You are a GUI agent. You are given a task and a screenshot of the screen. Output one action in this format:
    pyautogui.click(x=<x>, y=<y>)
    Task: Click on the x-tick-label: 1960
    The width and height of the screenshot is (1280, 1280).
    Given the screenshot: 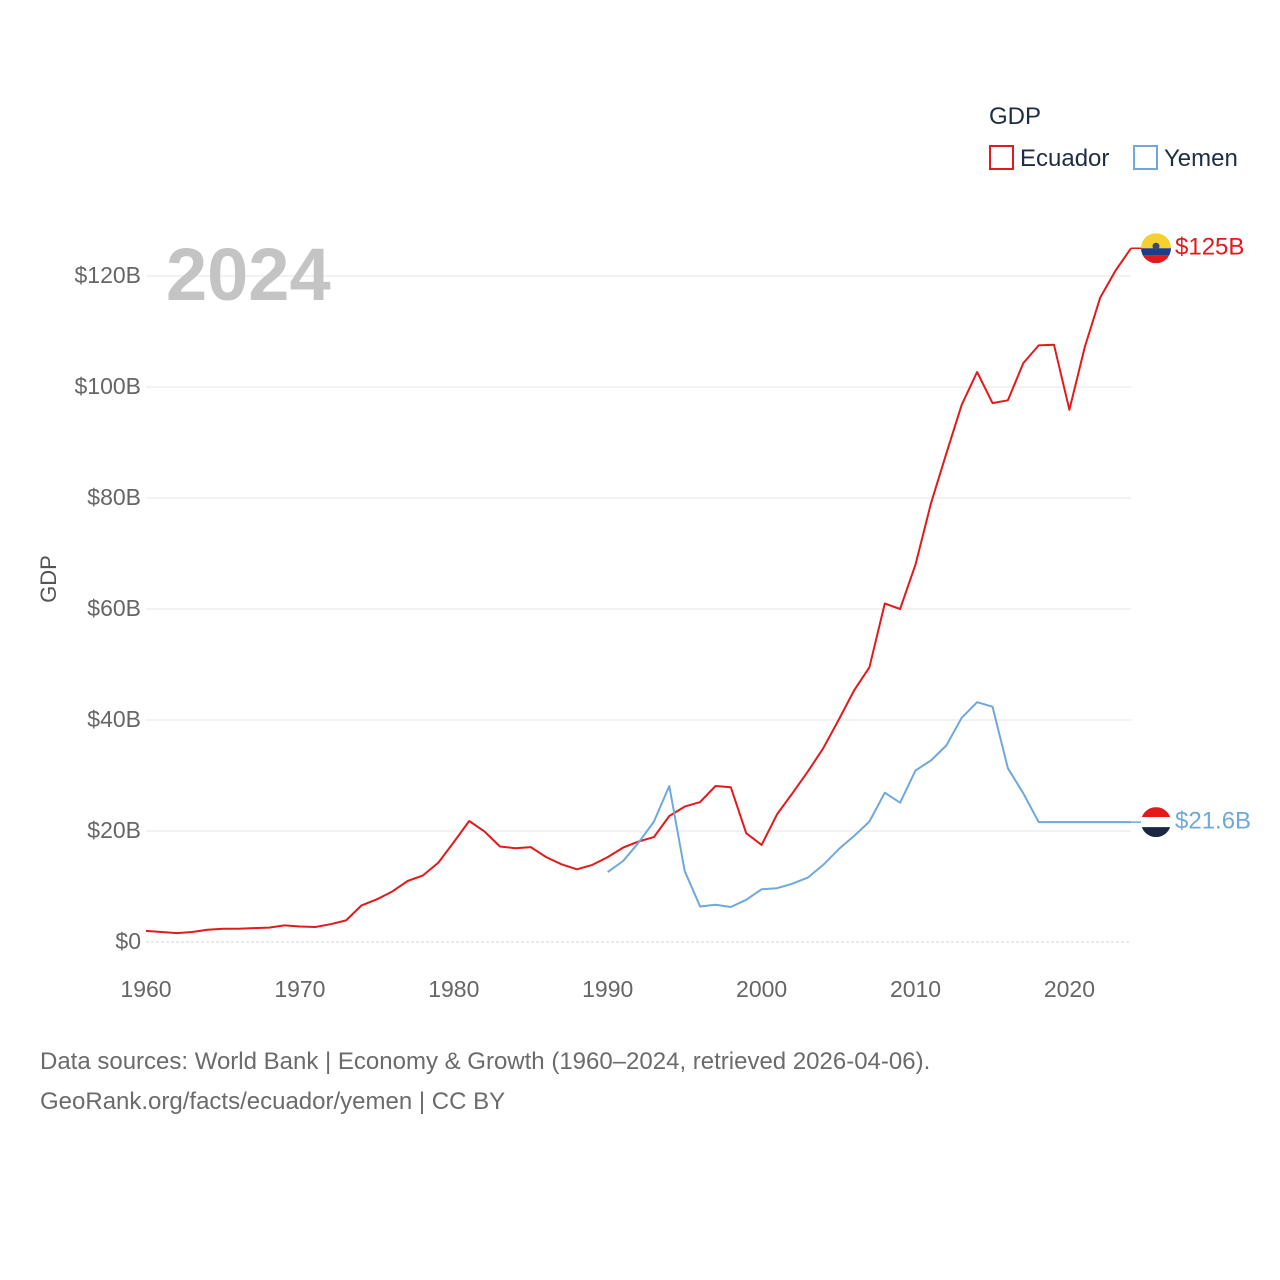 What is the action you would take?
    pyautogui.click(x=145, y=989)
    